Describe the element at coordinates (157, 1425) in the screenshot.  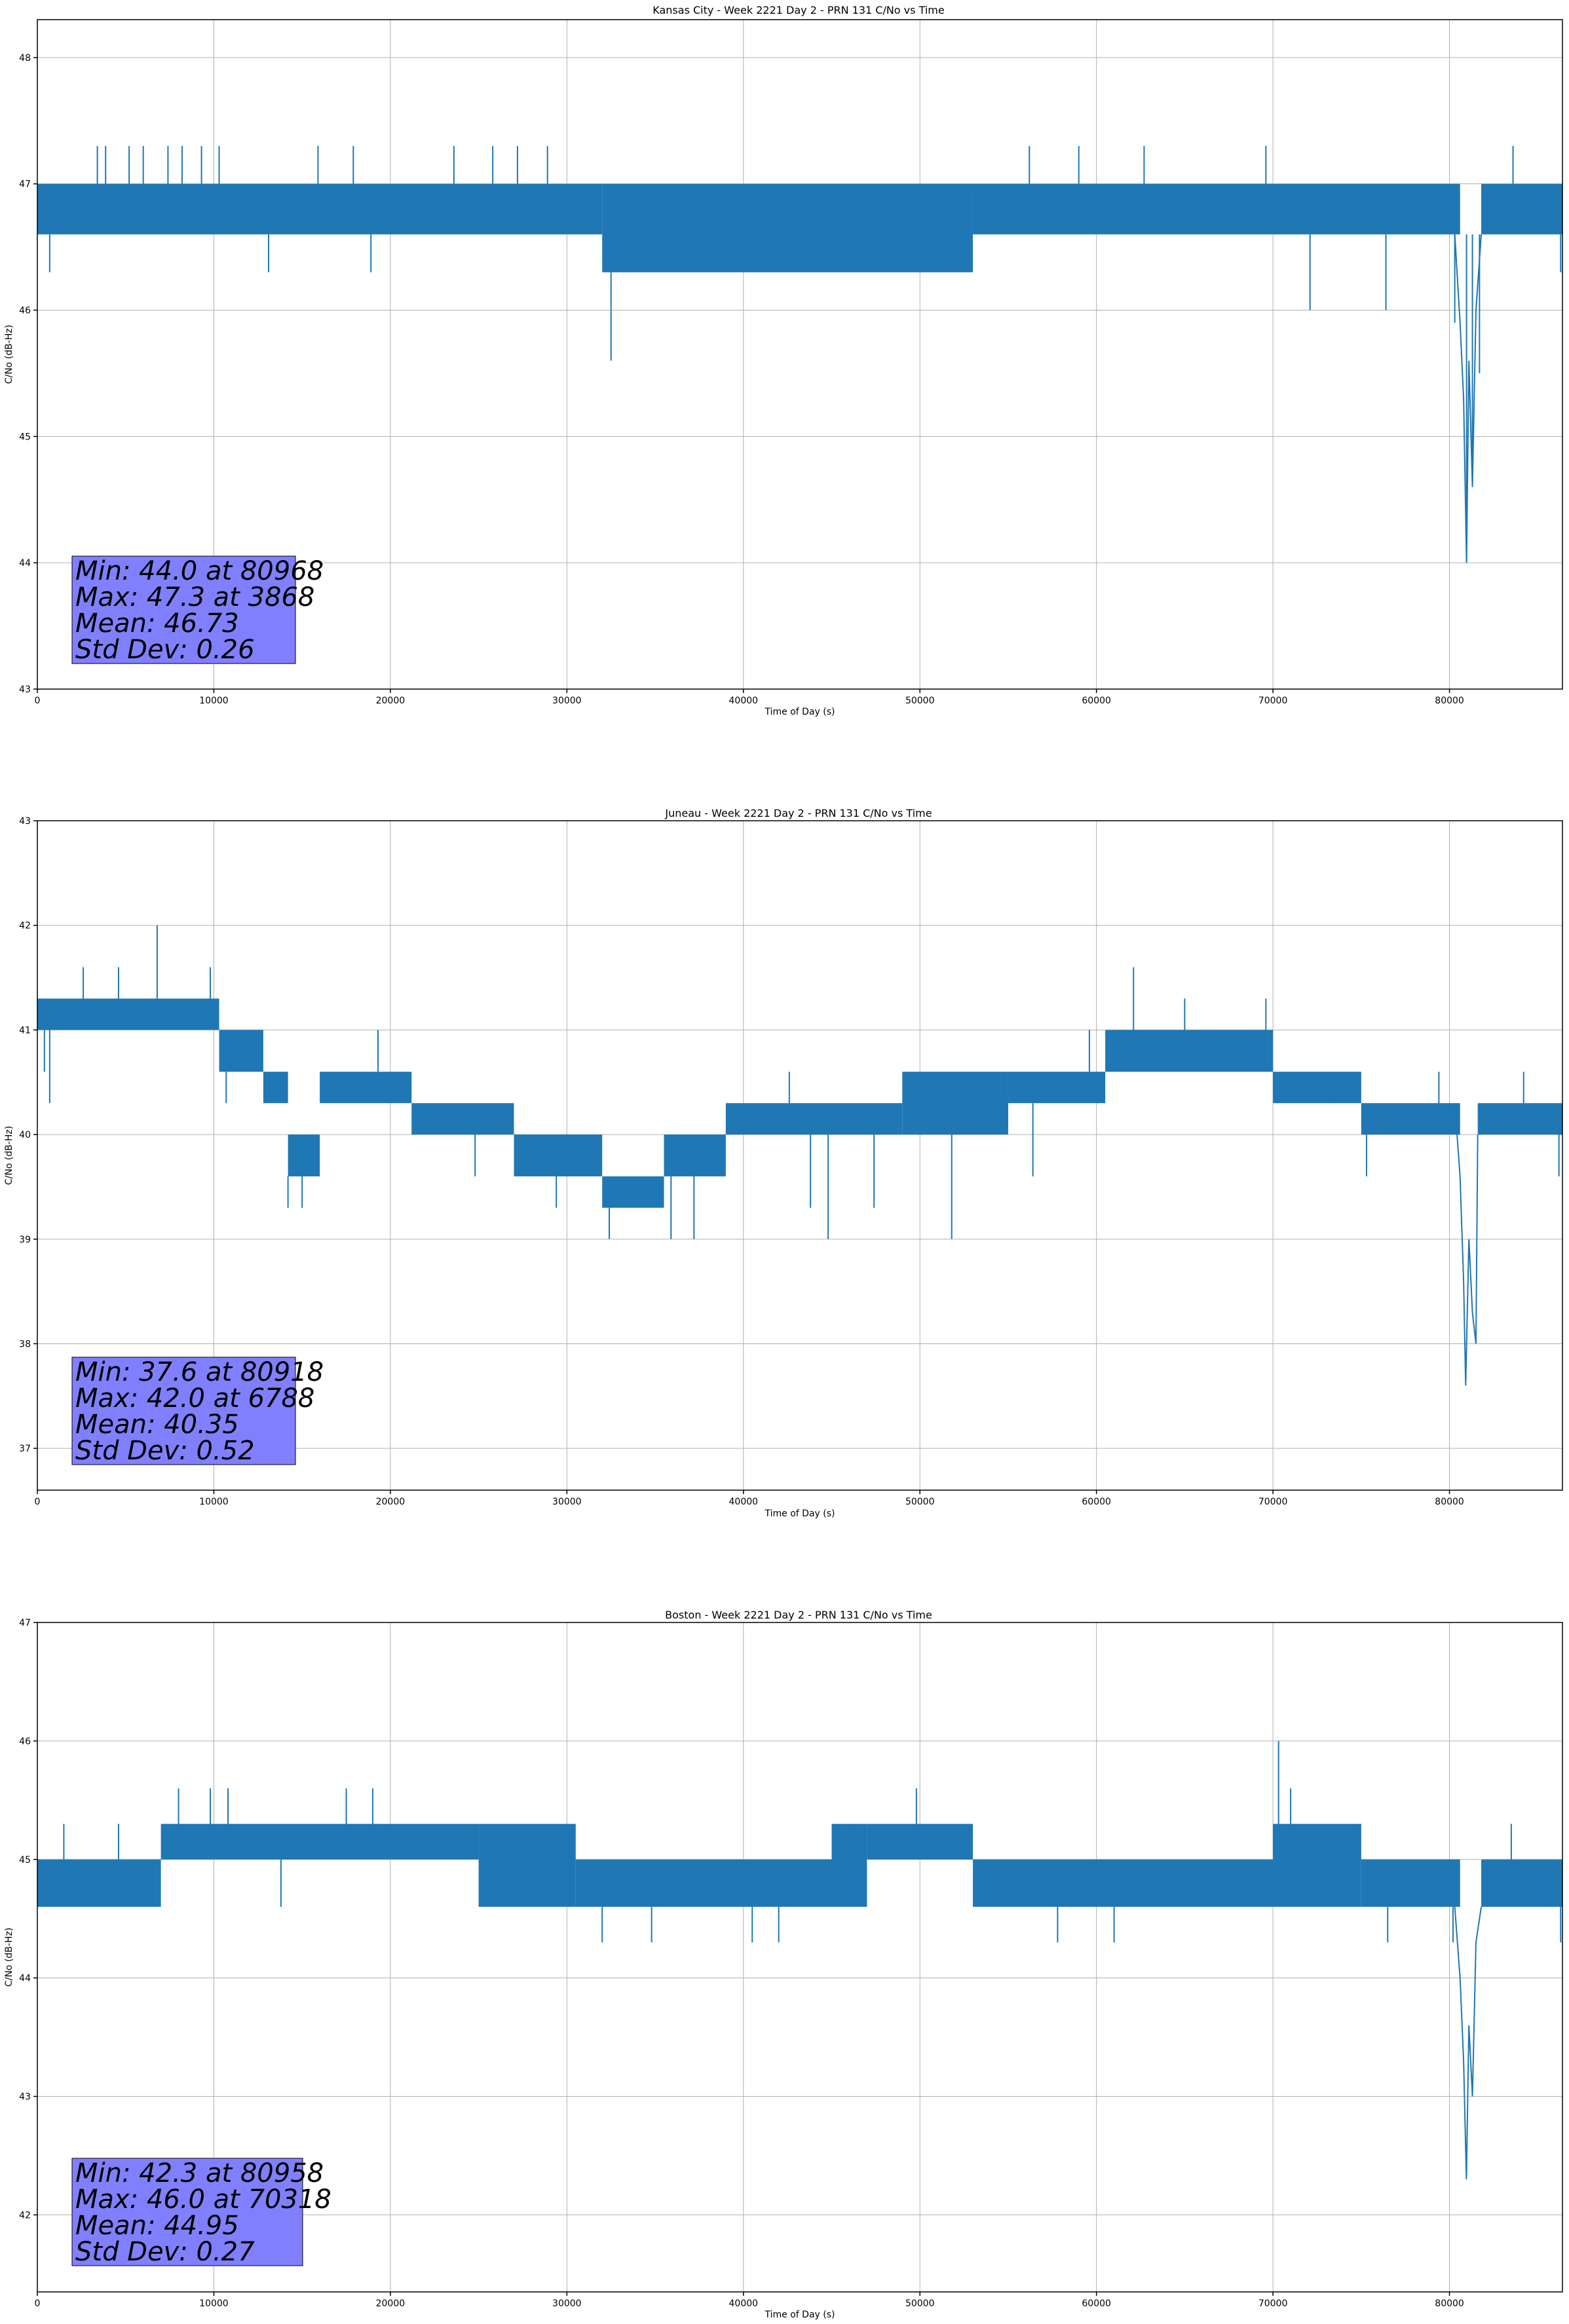
I see `stats-mean: Mean: 40.35` at that location.